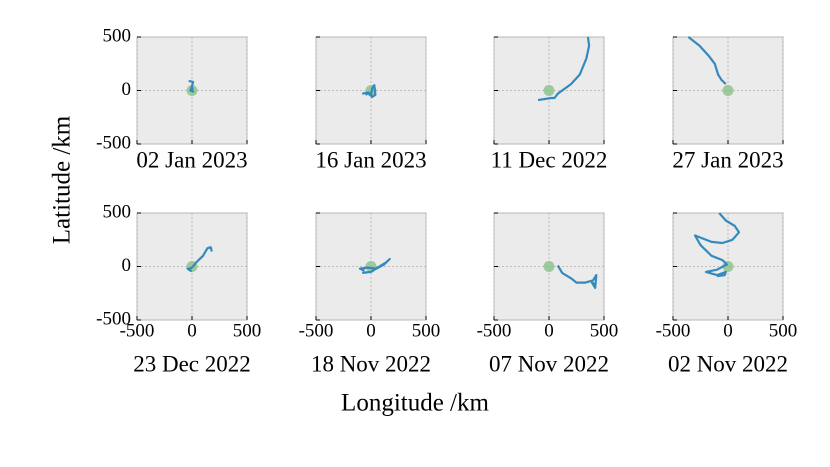  I want to click on panel-title: 23 Dec 2022, so click(192, 363).